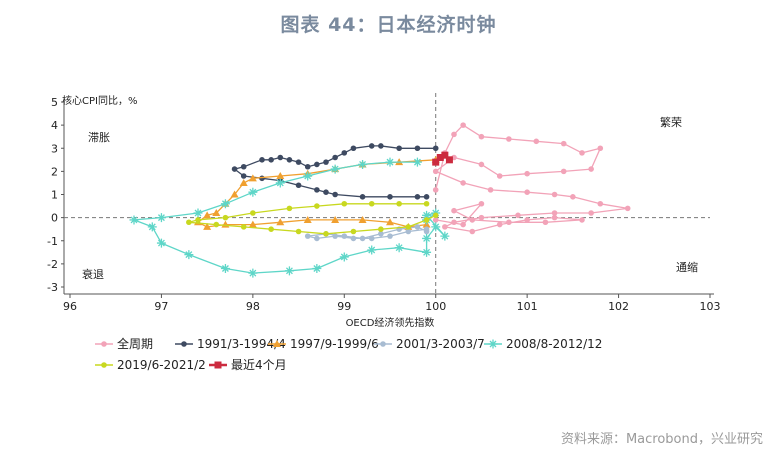  What do you see at coordinates (710, 306) in the screenshot?
I see `x-tick-label: 103` at bounding box center [710, 306].